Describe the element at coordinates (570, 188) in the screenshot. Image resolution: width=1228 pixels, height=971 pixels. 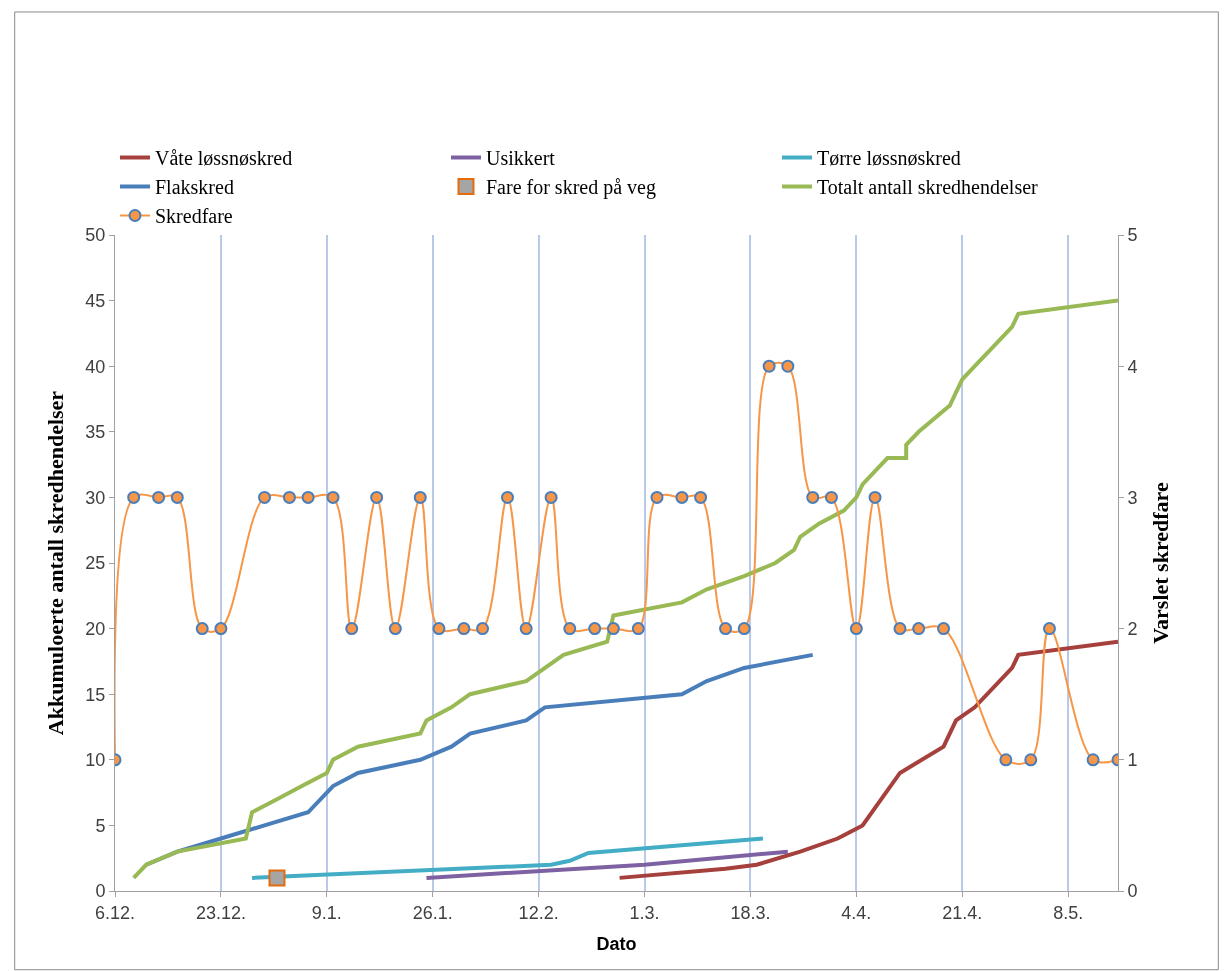
I see `legend-label: Fare for skred på veg` at that location.